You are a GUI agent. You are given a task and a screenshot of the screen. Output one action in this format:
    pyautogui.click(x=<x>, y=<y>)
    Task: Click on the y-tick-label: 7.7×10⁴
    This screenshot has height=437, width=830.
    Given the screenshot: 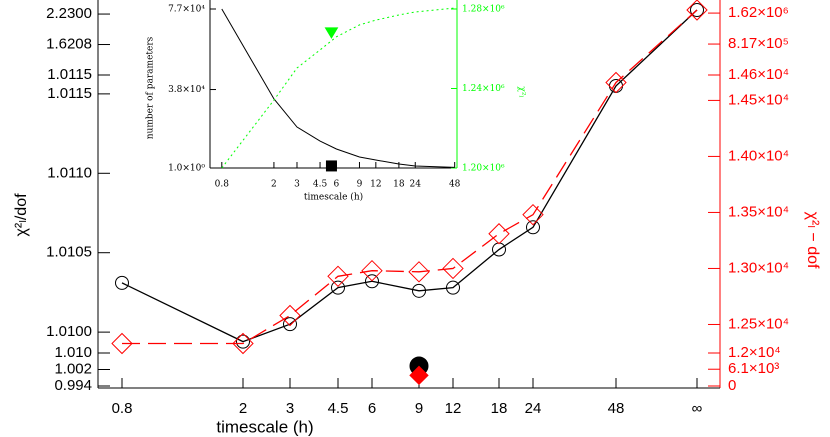 What is the action you would take?
    pyautogui.click(x=186, y=10)
    